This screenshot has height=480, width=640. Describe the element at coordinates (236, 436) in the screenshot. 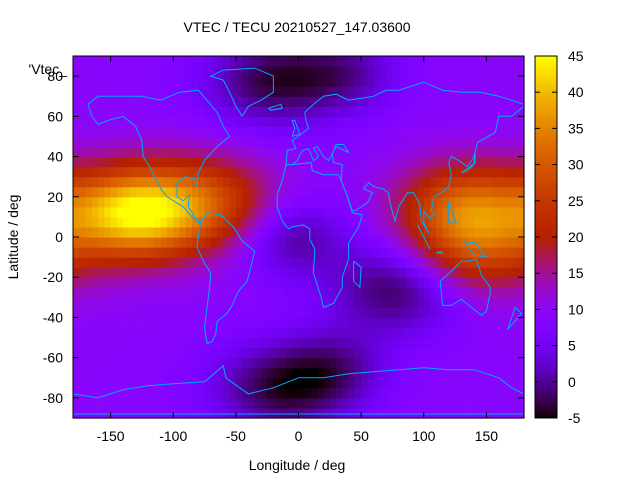

I see `x-tick-label: -50` at that location.